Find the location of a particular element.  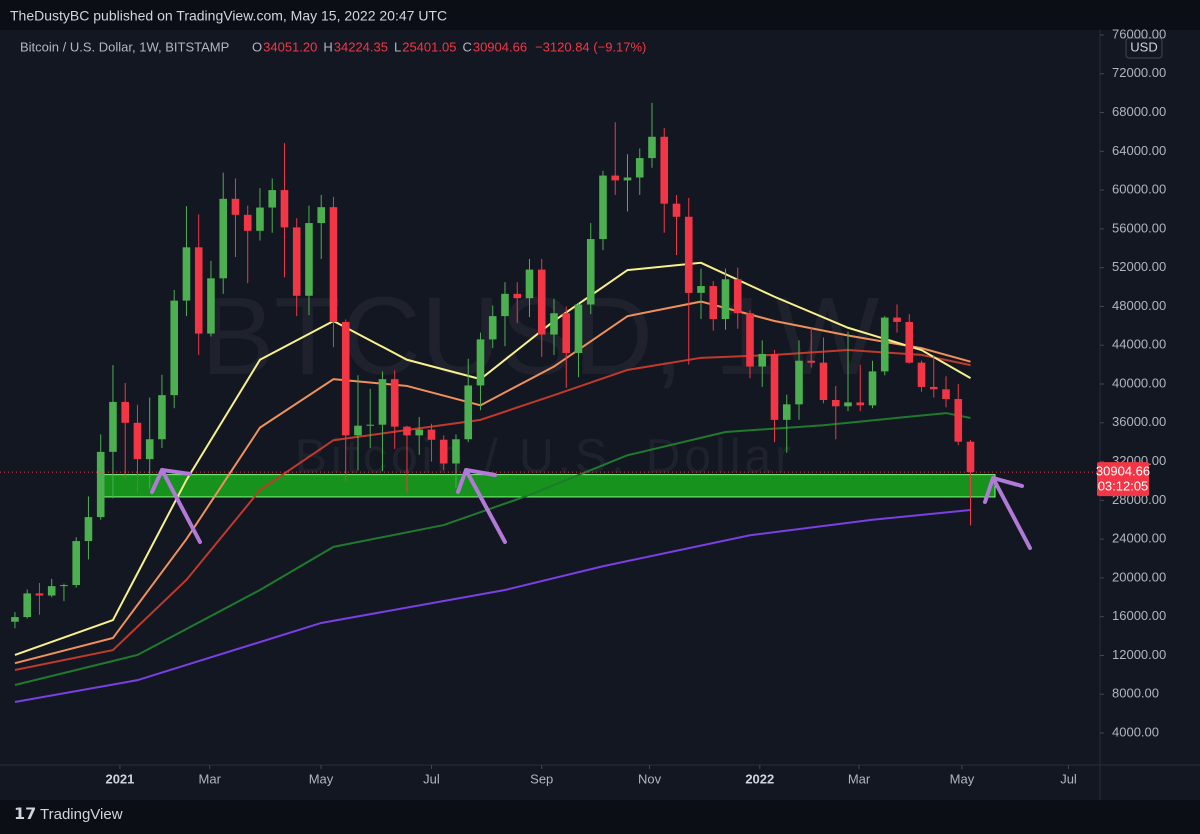

y-tick-label: 20000.00 is located at coordinates (1139, 576).